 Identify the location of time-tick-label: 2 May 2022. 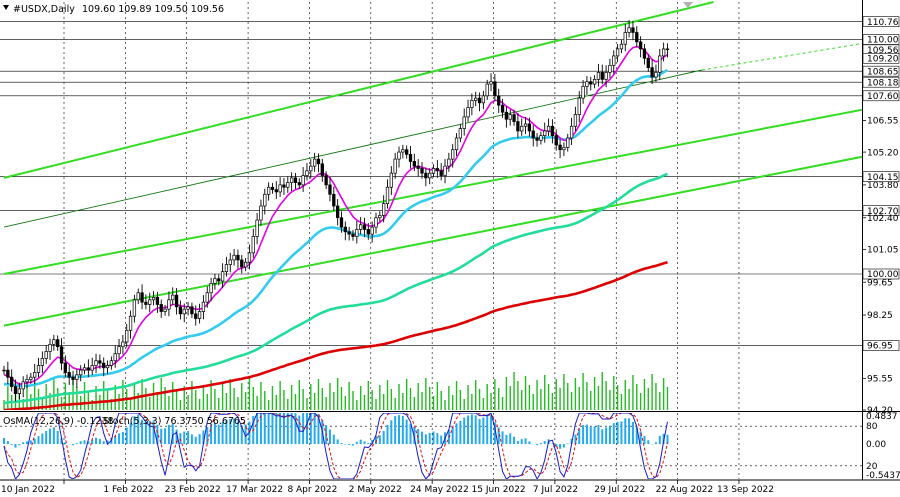
(375, 490).